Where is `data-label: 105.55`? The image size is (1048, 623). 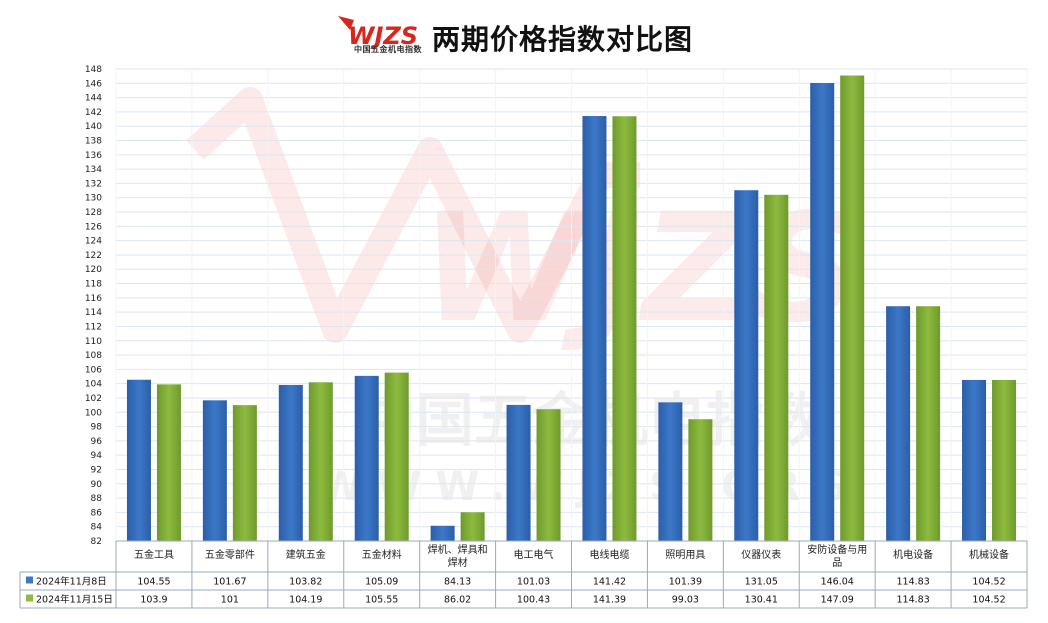 data-label: 105.55 is located at coordinates (381, 600).